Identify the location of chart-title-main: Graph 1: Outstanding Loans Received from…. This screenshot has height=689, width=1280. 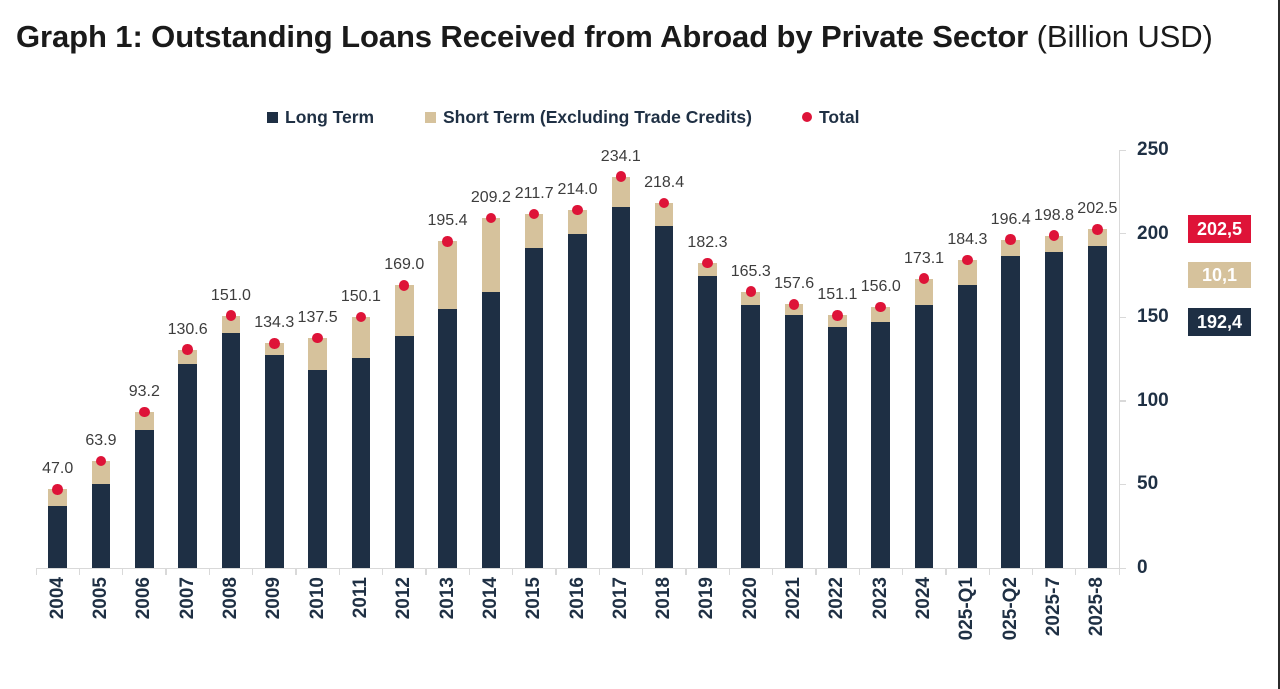
(522, 36).